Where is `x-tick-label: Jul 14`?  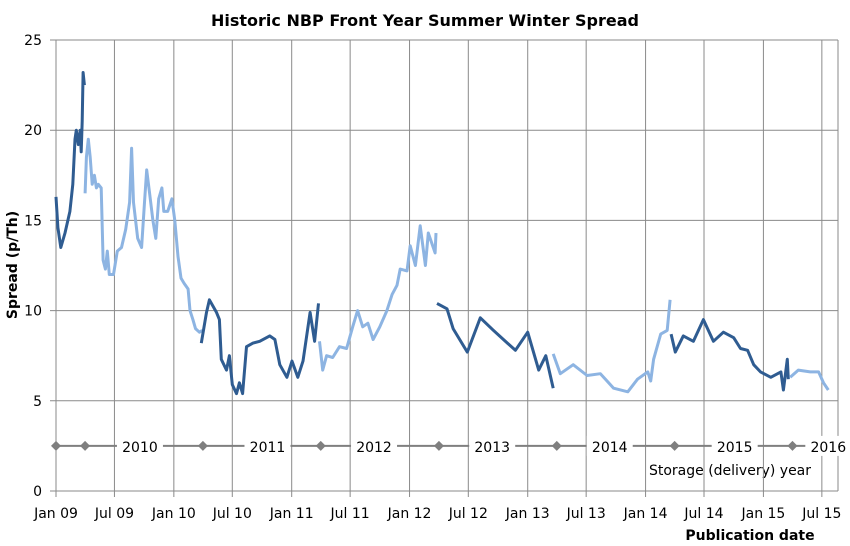
x-tick-label: Jul 14 is located at coordinates (703, 514).